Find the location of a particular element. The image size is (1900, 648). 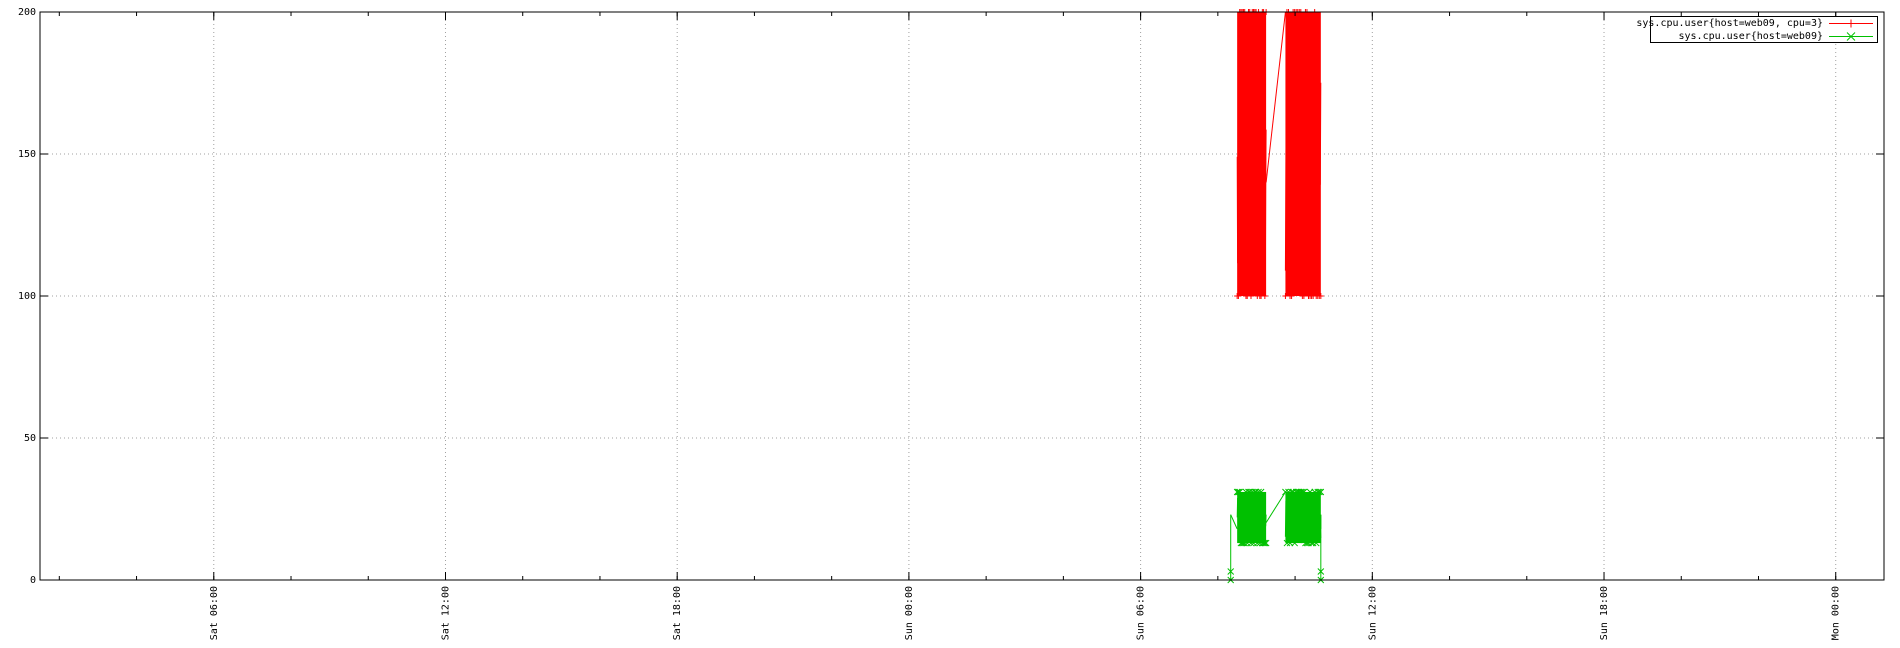

x-tick-label: Sun 18:00 is located at coordinates (1604, 613).